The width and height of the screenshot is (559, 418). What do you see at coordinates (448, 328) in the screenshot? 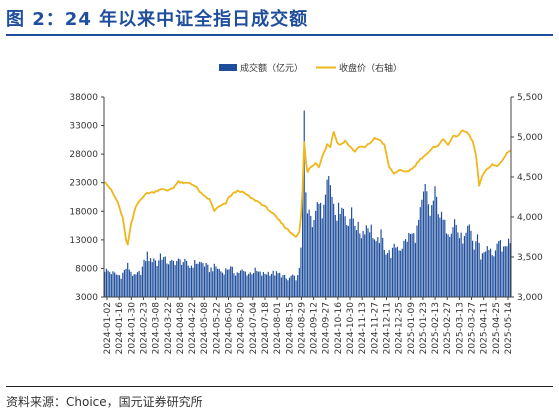
I see `x-tick-label: 2025-02-27` at bounding box center [448, 328].